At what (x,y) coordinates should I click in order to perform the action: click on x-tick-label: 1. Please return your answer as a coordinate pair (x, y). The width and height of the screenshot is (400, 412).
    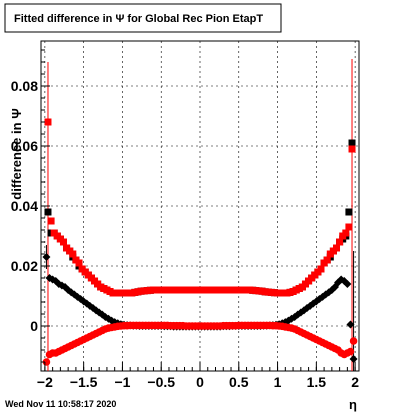
    Looking at the image, I should click on (278, 382).